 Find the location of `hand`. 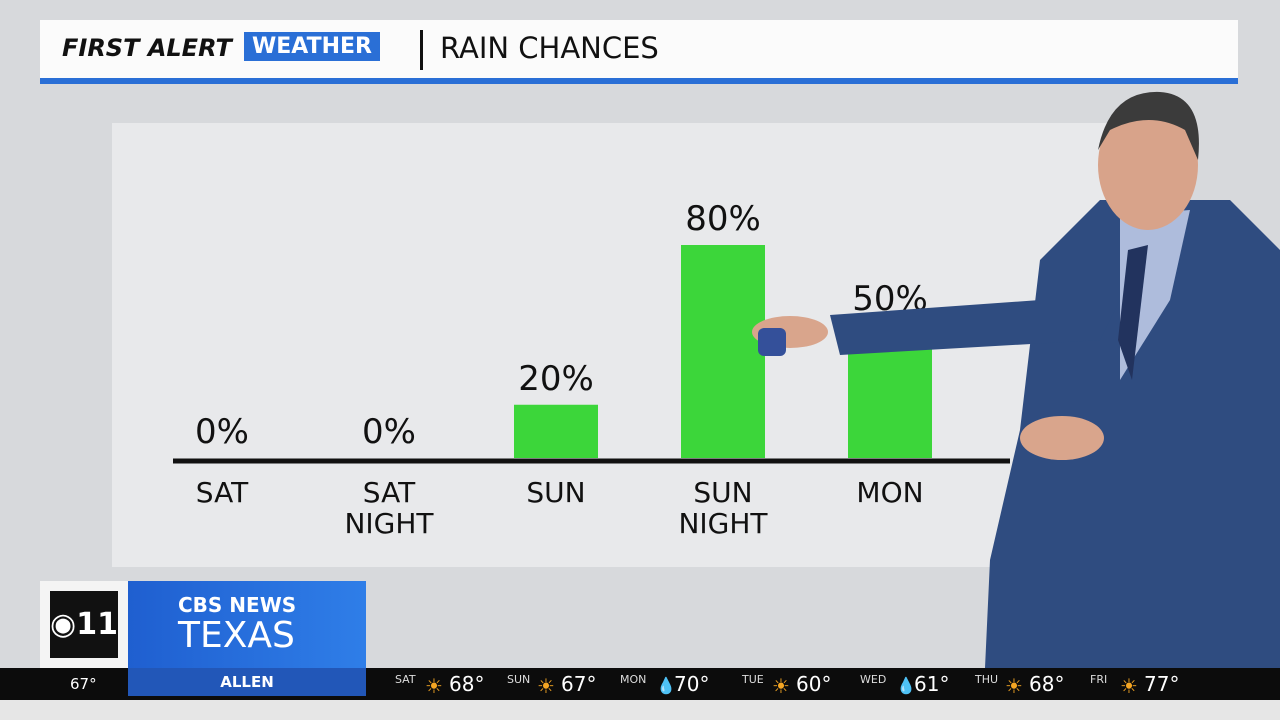

hand is located at coordinates (1062, 438).